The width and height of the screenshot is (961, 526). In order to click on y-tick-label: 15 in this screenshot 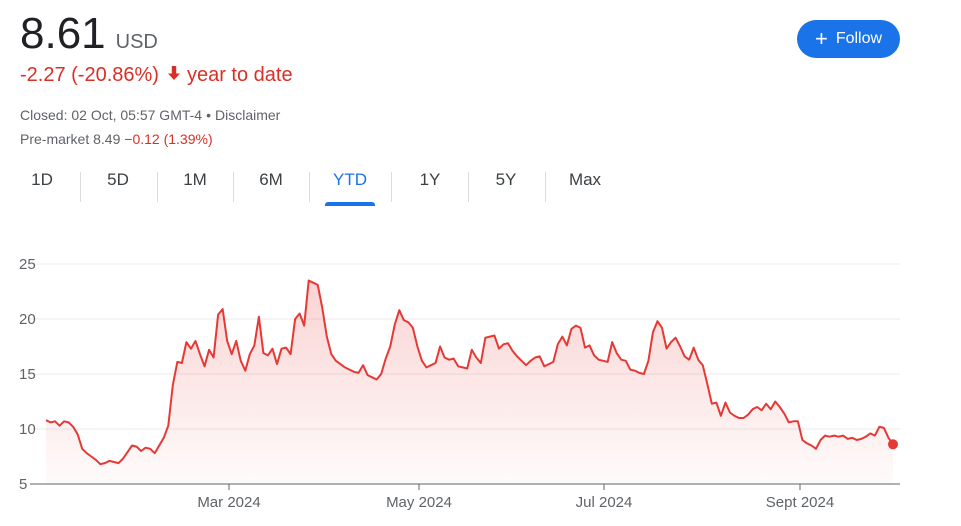, I will do `click(27, 374)`.